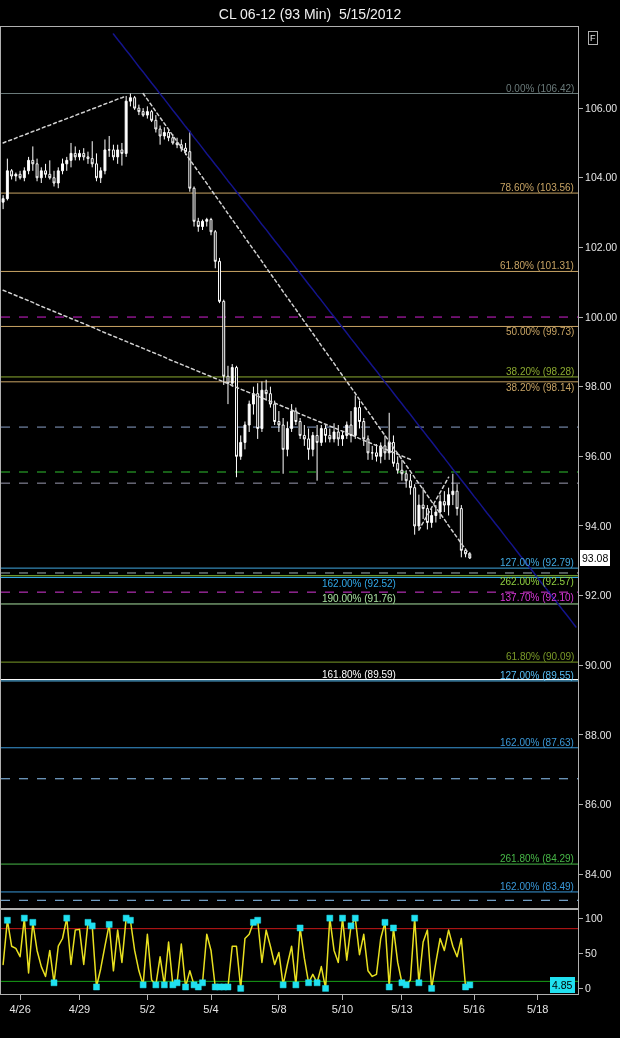  I want to click on text: F, so click(593, 38).